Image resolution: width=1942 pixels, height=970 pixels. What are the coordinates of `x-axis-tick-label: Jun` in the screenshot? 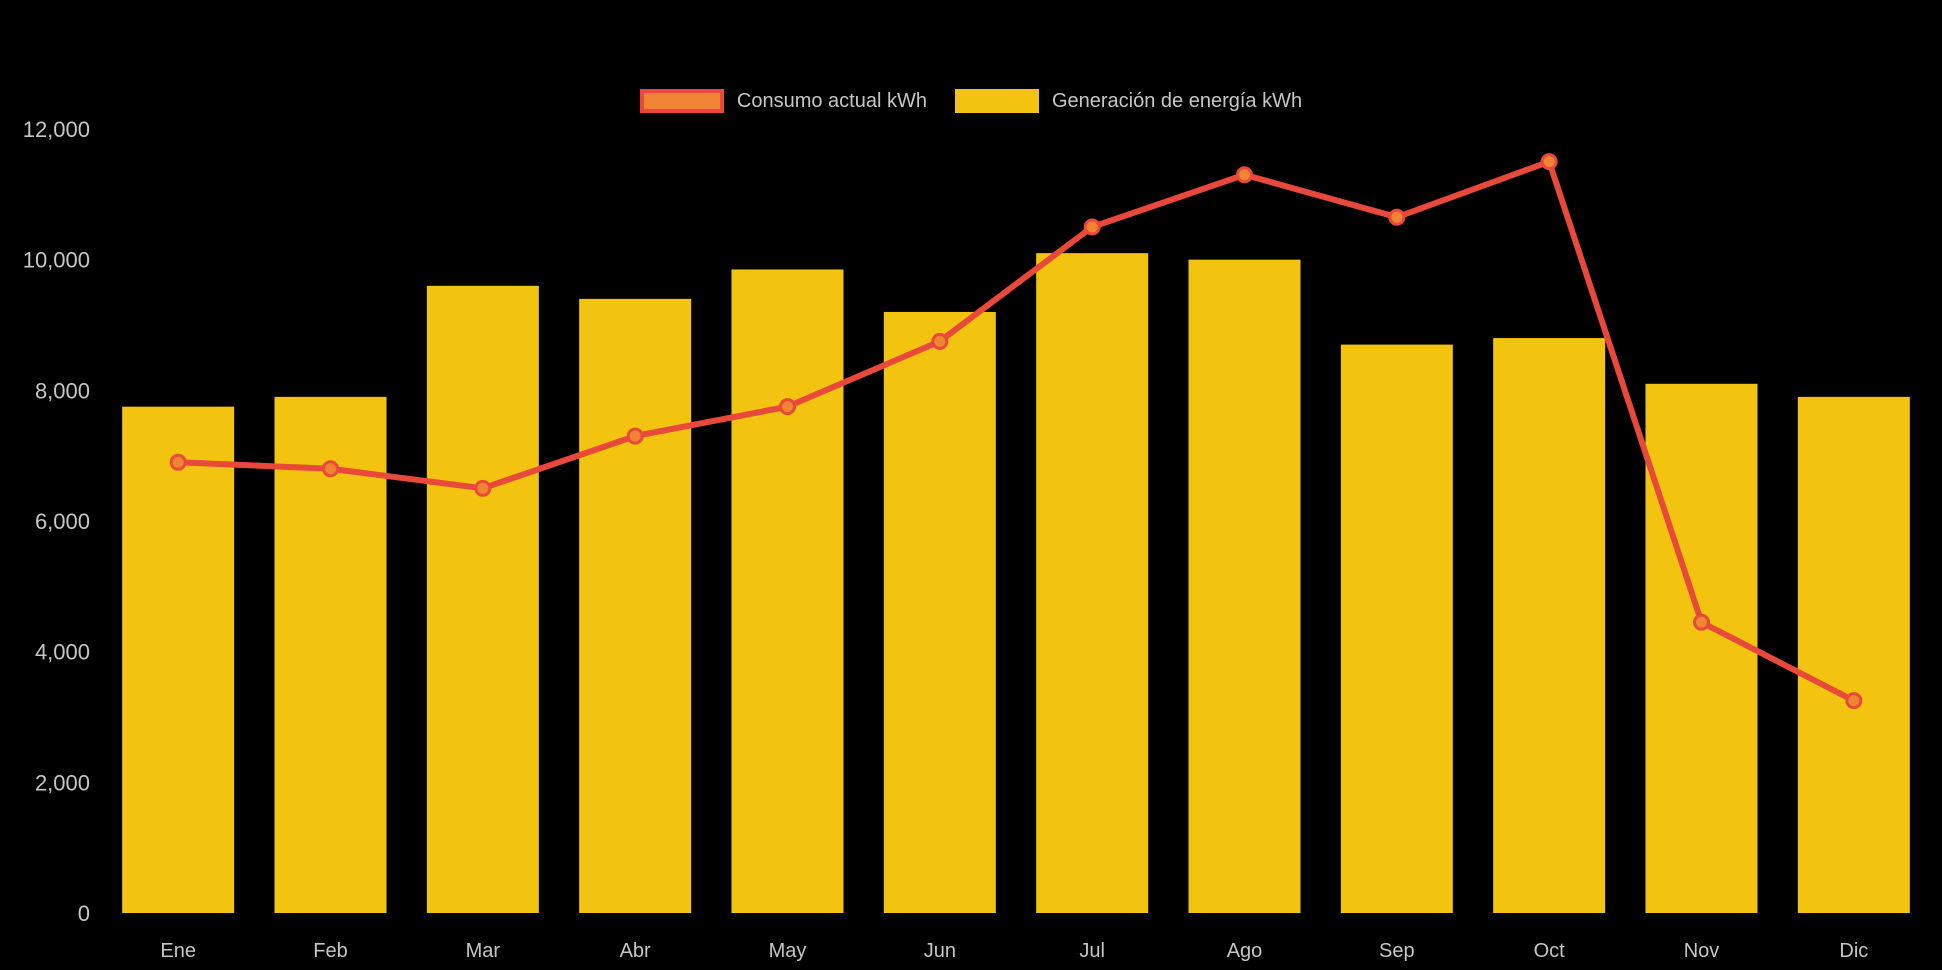 It's located at (940, 951).